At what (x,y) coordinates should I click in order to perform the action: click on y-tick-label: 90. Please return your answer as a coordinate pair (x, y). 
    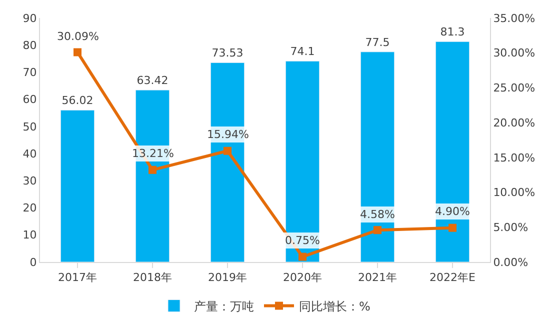
    Looking at the image, I should click on (29, 18).